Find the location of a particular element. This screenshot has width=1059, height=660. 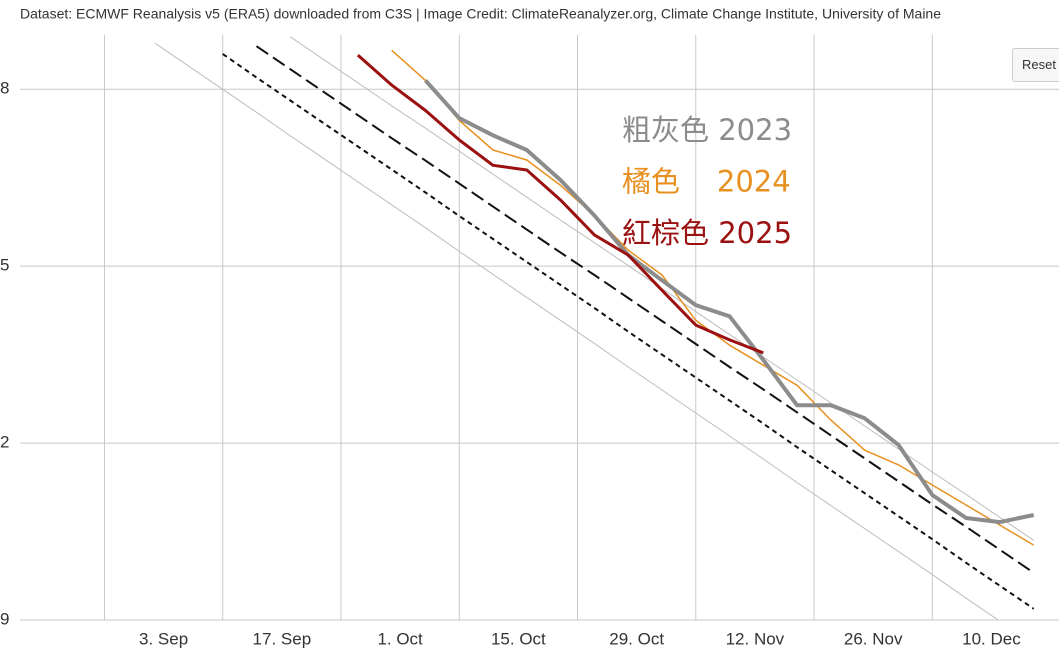

annotation: 紅棕色 2025 is located at coordinates (707, 233).